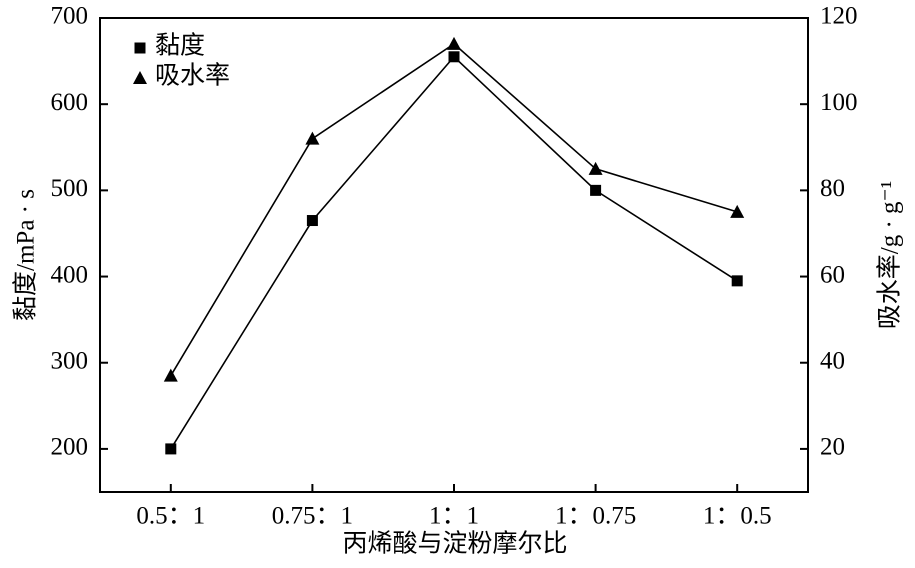 This screenshot has width=915, height=568. What do you see at coordinates (70, 102) in the screenshot?
I see `y-tick-label: 600` at bounding box center [70, 102].